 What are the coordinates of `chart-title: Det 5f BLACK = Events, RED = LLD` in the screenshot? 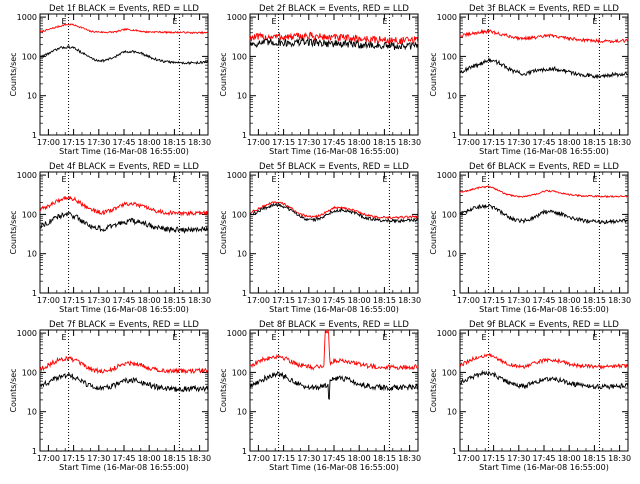 It's located at (334, 167).